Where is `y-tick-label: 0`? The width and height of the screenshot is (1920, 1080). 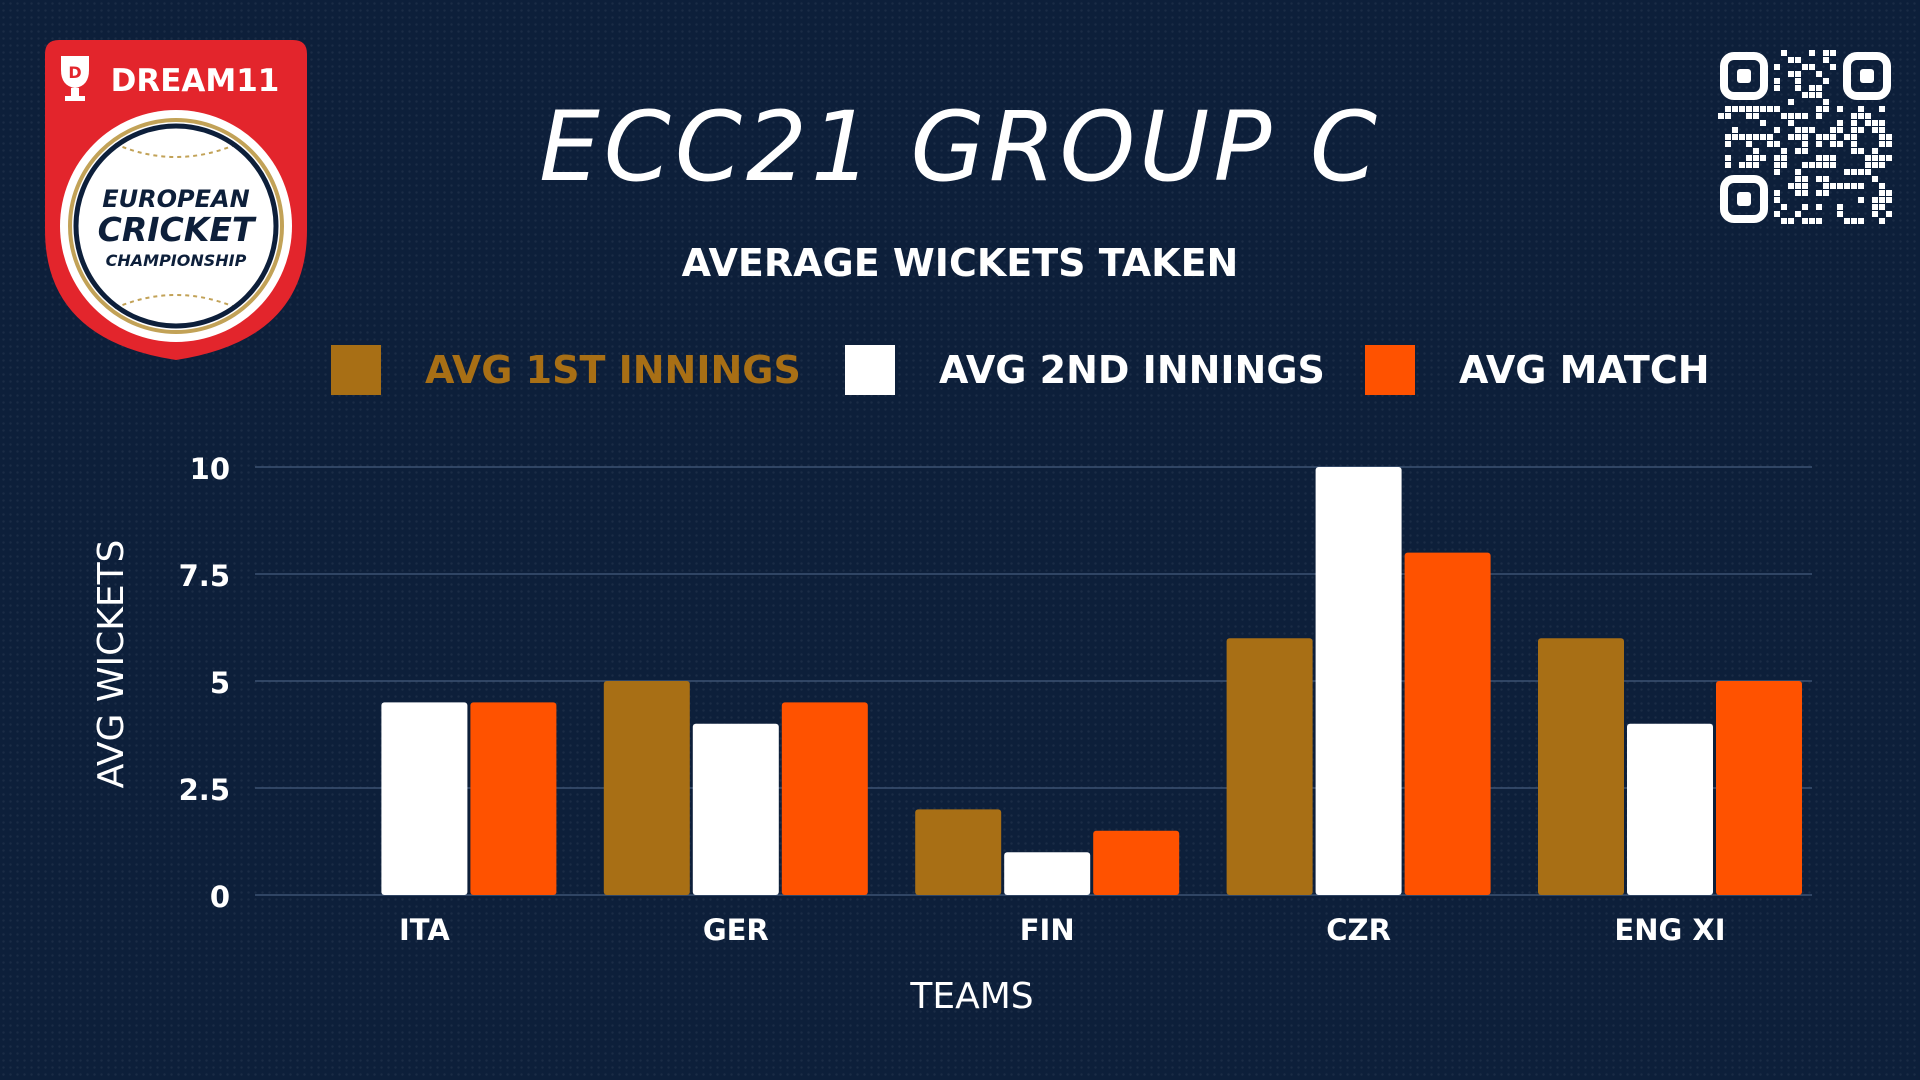 y-tick-label: 0 is located at coordinates (220, 897).